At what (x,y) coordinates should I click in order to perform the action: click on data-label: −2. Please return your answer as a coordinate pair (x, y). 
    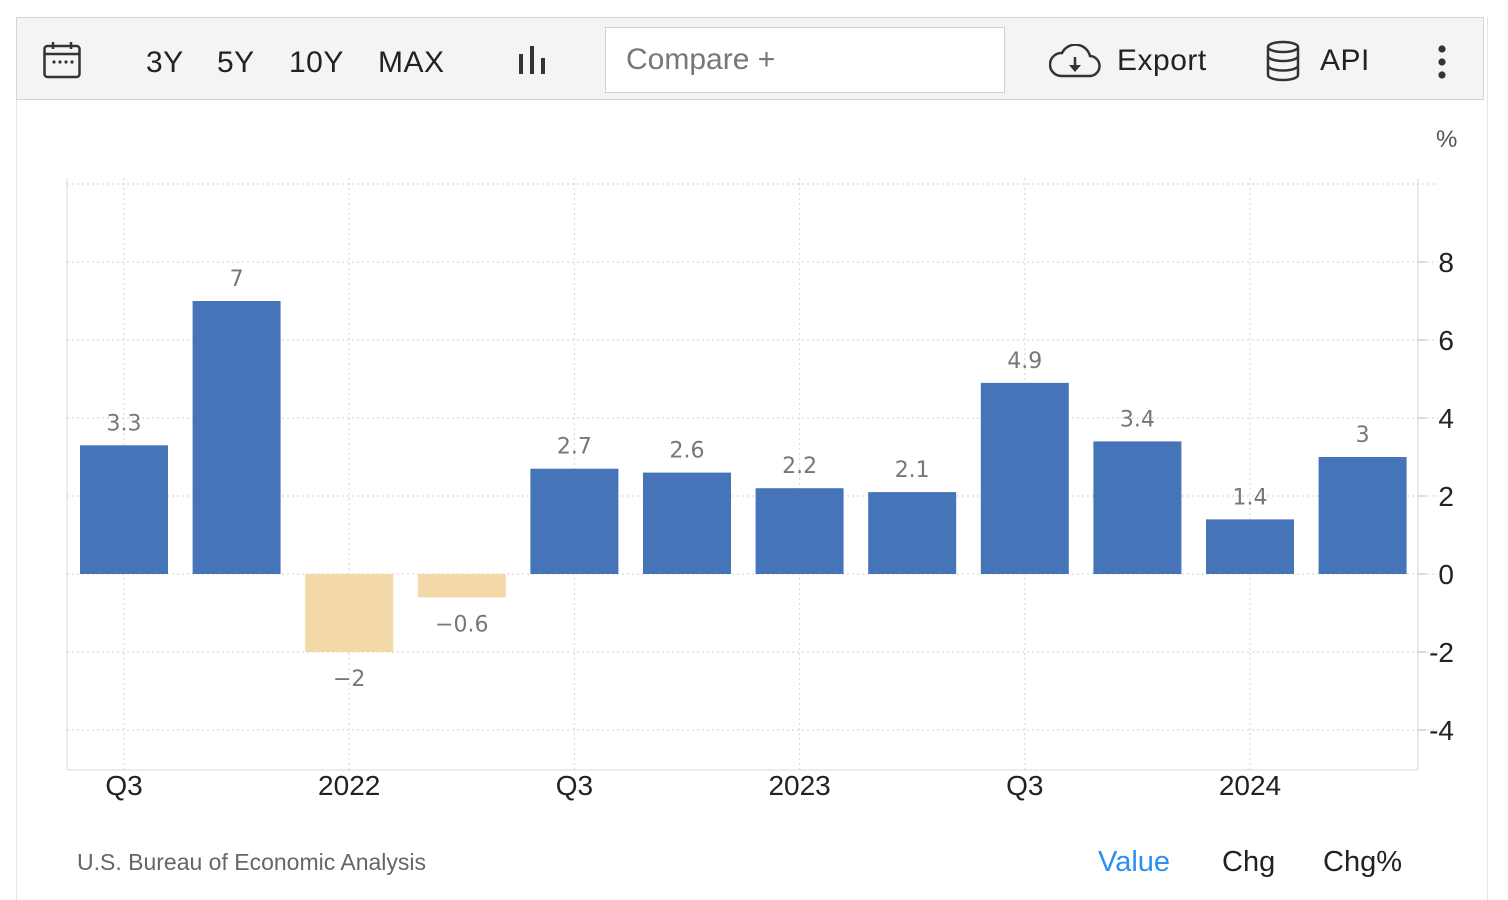
    Looking at the image, I should click on (349, 679).